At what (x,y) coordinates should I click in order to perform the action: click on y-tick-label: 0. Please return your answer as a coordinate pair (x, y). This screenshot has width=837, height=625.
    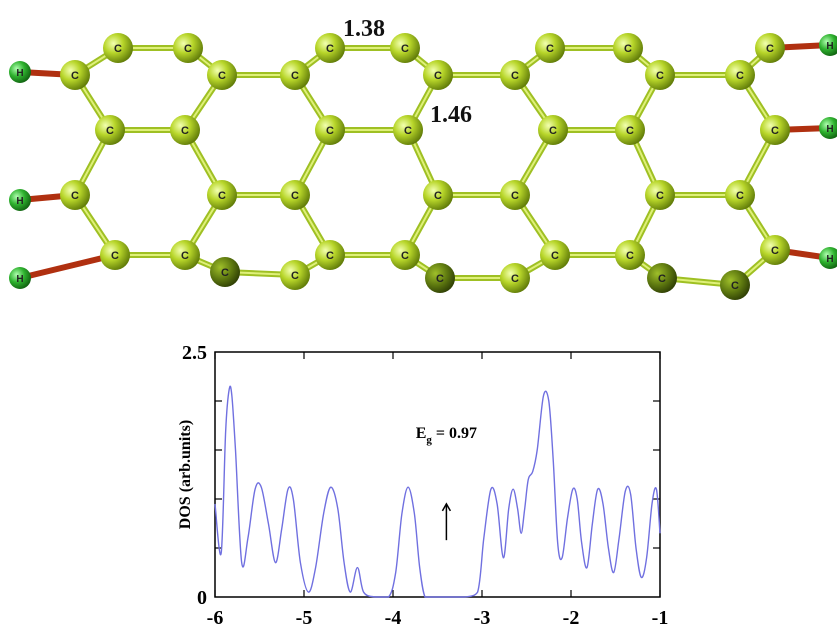
    Looking at the image, I should click on (202, 598).